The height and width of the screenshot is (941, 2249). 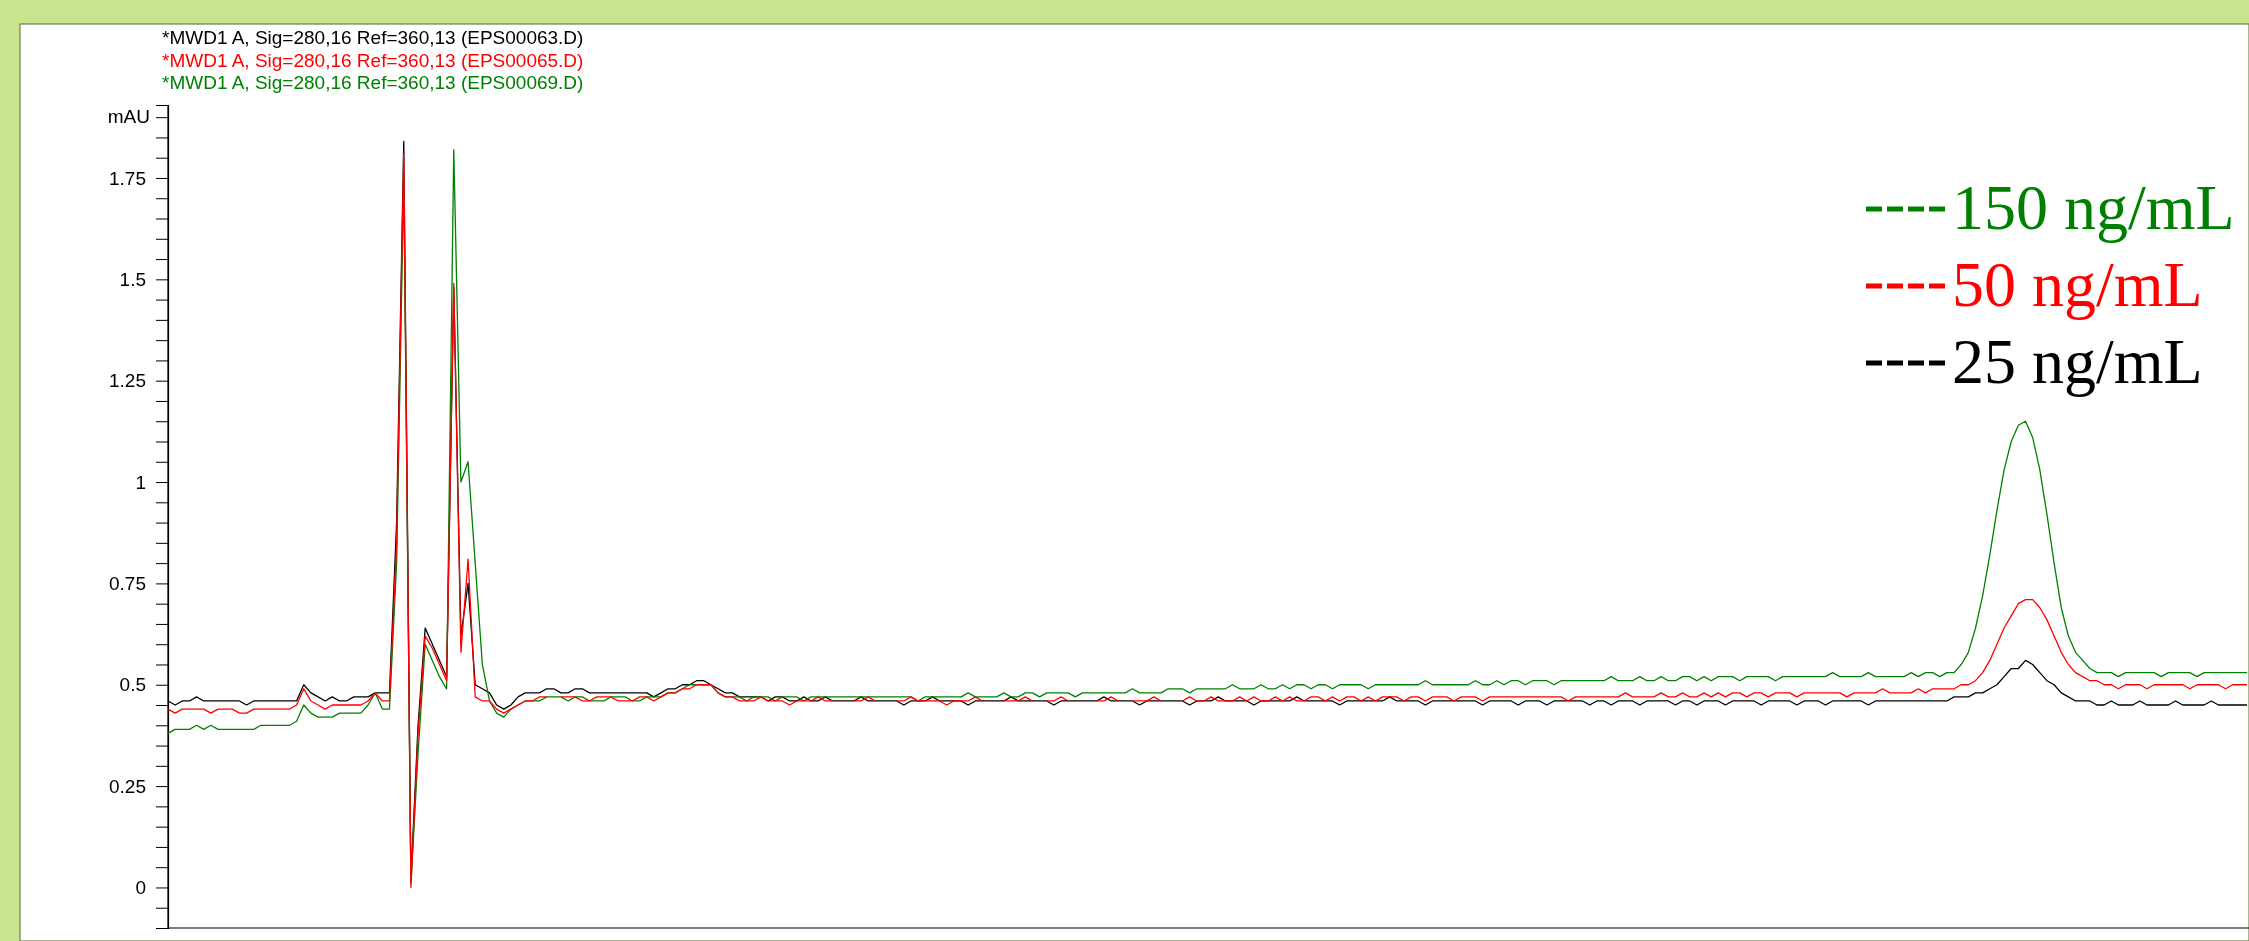 What do you see at coordinates (373, 60) in the screenshot?
I see `text: *MWD1 A, Sig=280,16 Ref=360,13 (EPS00065.D)` at bounding box center [373, 60].